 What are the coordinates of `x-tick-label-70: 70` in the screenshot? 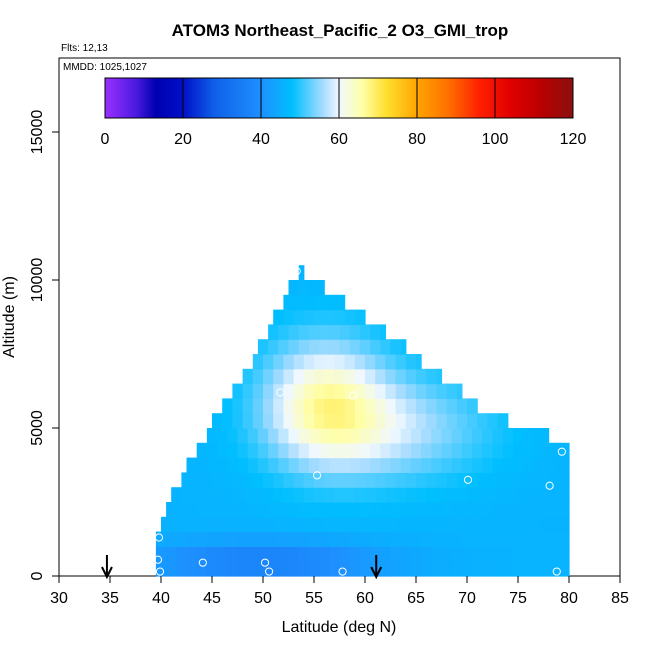 It's located at (467, 598).